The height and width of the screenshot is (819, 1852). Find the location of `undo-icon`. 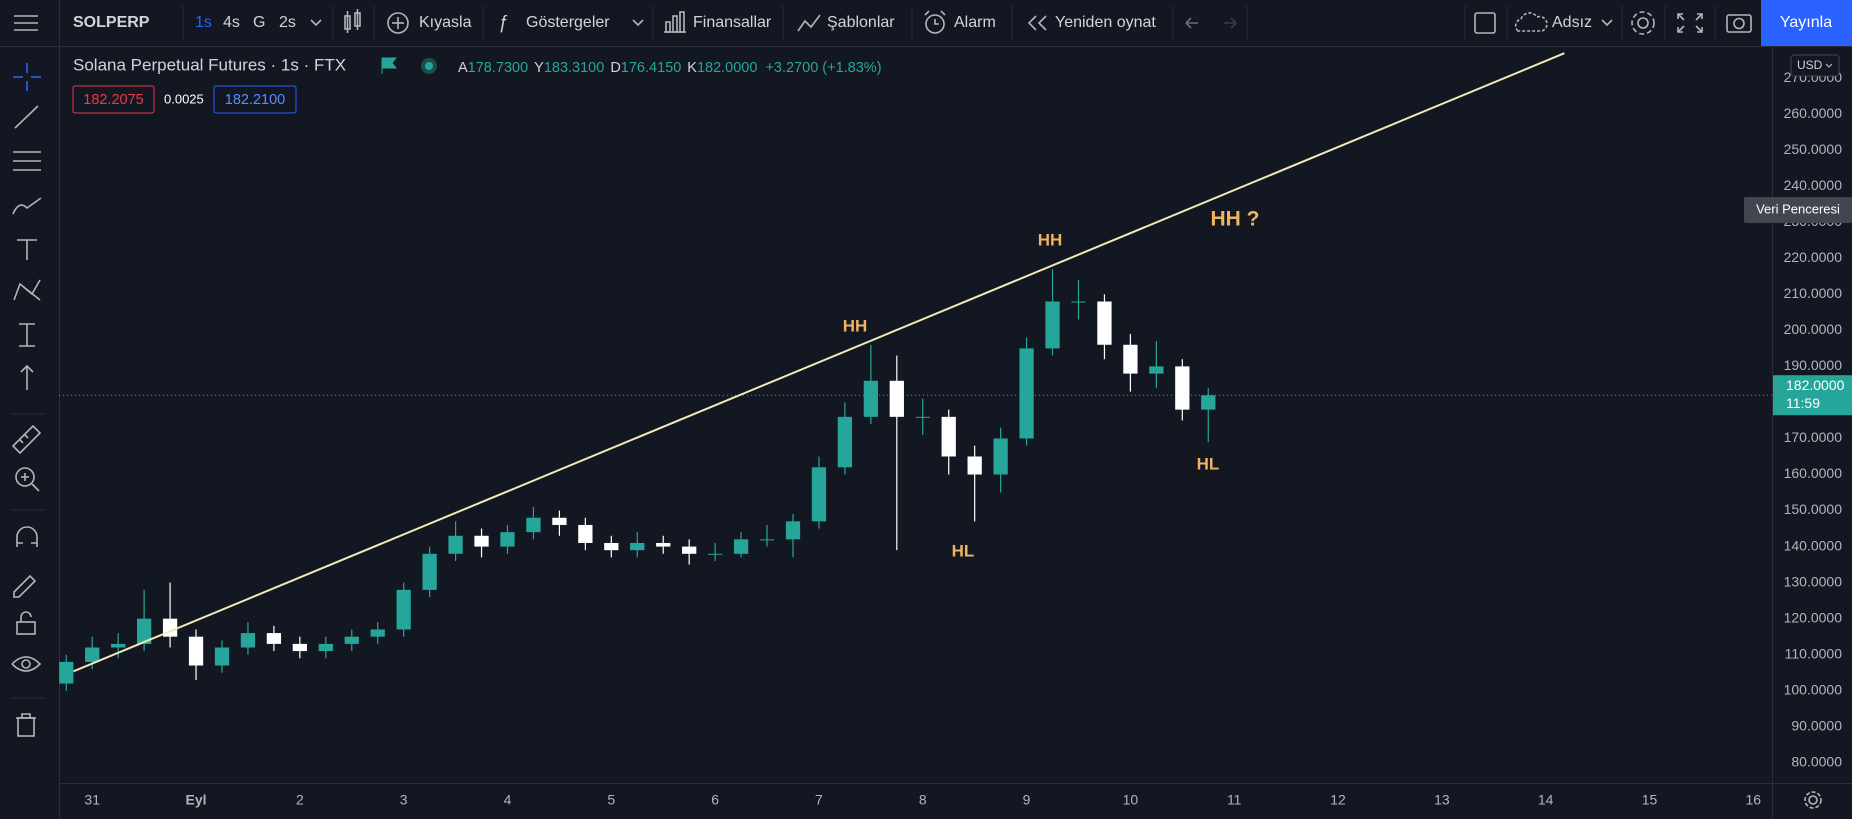

undo-icon is located at coordinates (1191, 23).